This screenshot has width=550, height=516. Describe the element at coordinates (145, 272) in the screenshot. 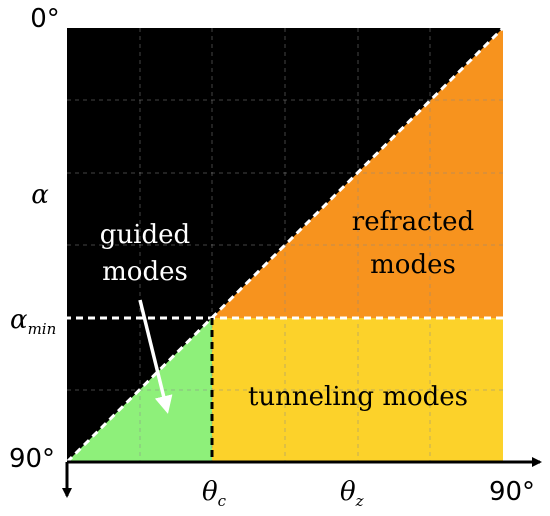

I see `guided-label: modes` at that location.